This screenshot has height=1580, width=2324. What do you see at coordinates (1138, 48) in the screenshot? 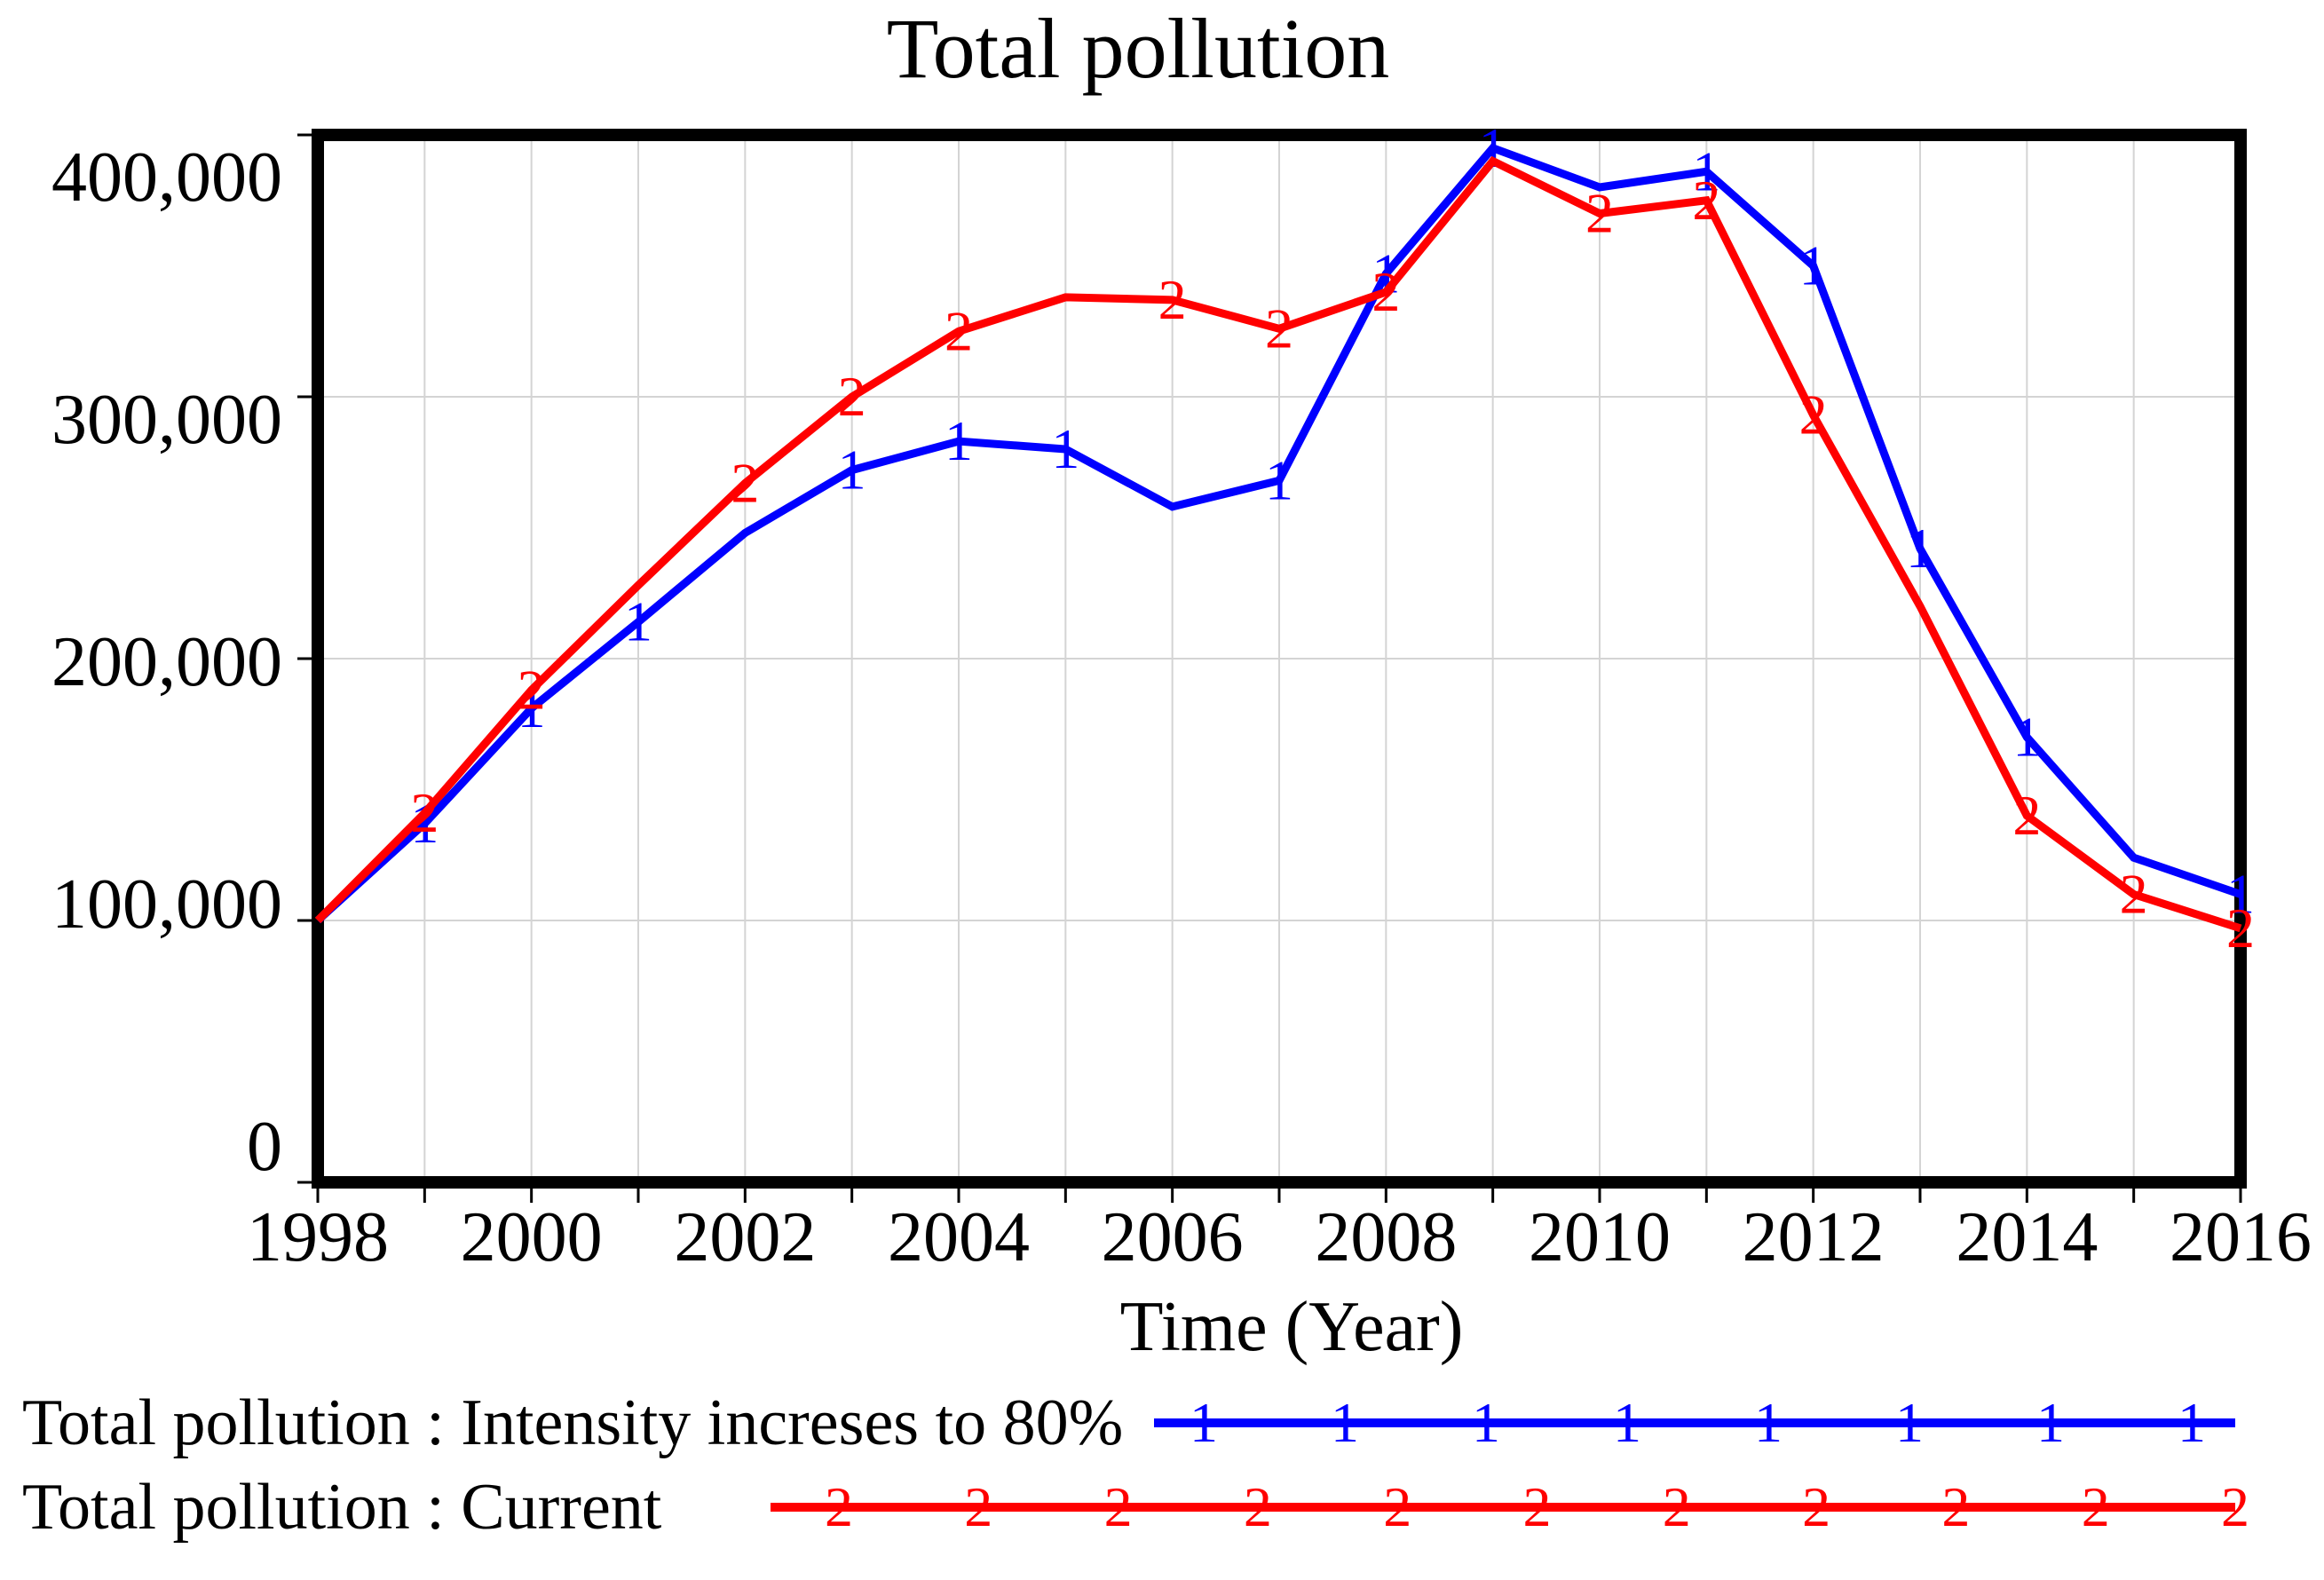
I see `chart-title: Total pollution` at bounding box center [1138, 48].